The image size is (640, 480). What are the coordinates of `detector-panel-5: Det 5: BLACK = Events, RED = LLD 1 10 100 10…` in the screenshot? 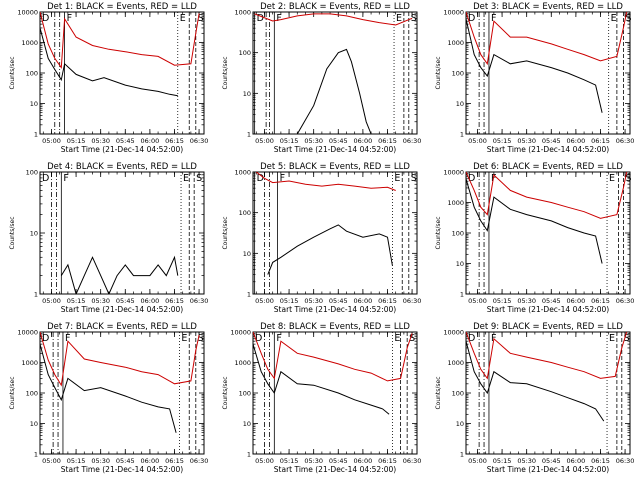 It's located at (321, 238).